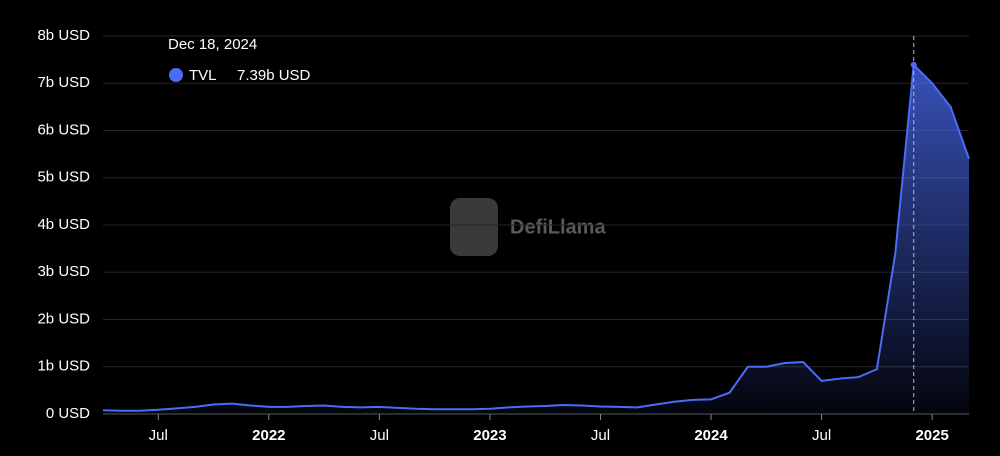 This screenshot has width=1000, height=456. Describe the element at coordinates (274, 75) in the screenshot. I see `tooltip-value: 7.39b USD` at that location.